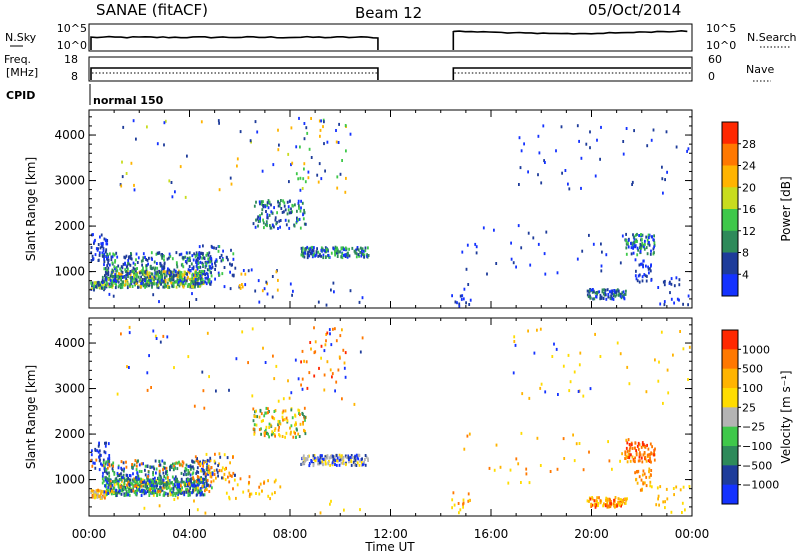 This screenshot has height=554, width=800. Describe the element at coordinates (69, 181) in the screenshot. I see `y-tick-label: 3000` at that location.